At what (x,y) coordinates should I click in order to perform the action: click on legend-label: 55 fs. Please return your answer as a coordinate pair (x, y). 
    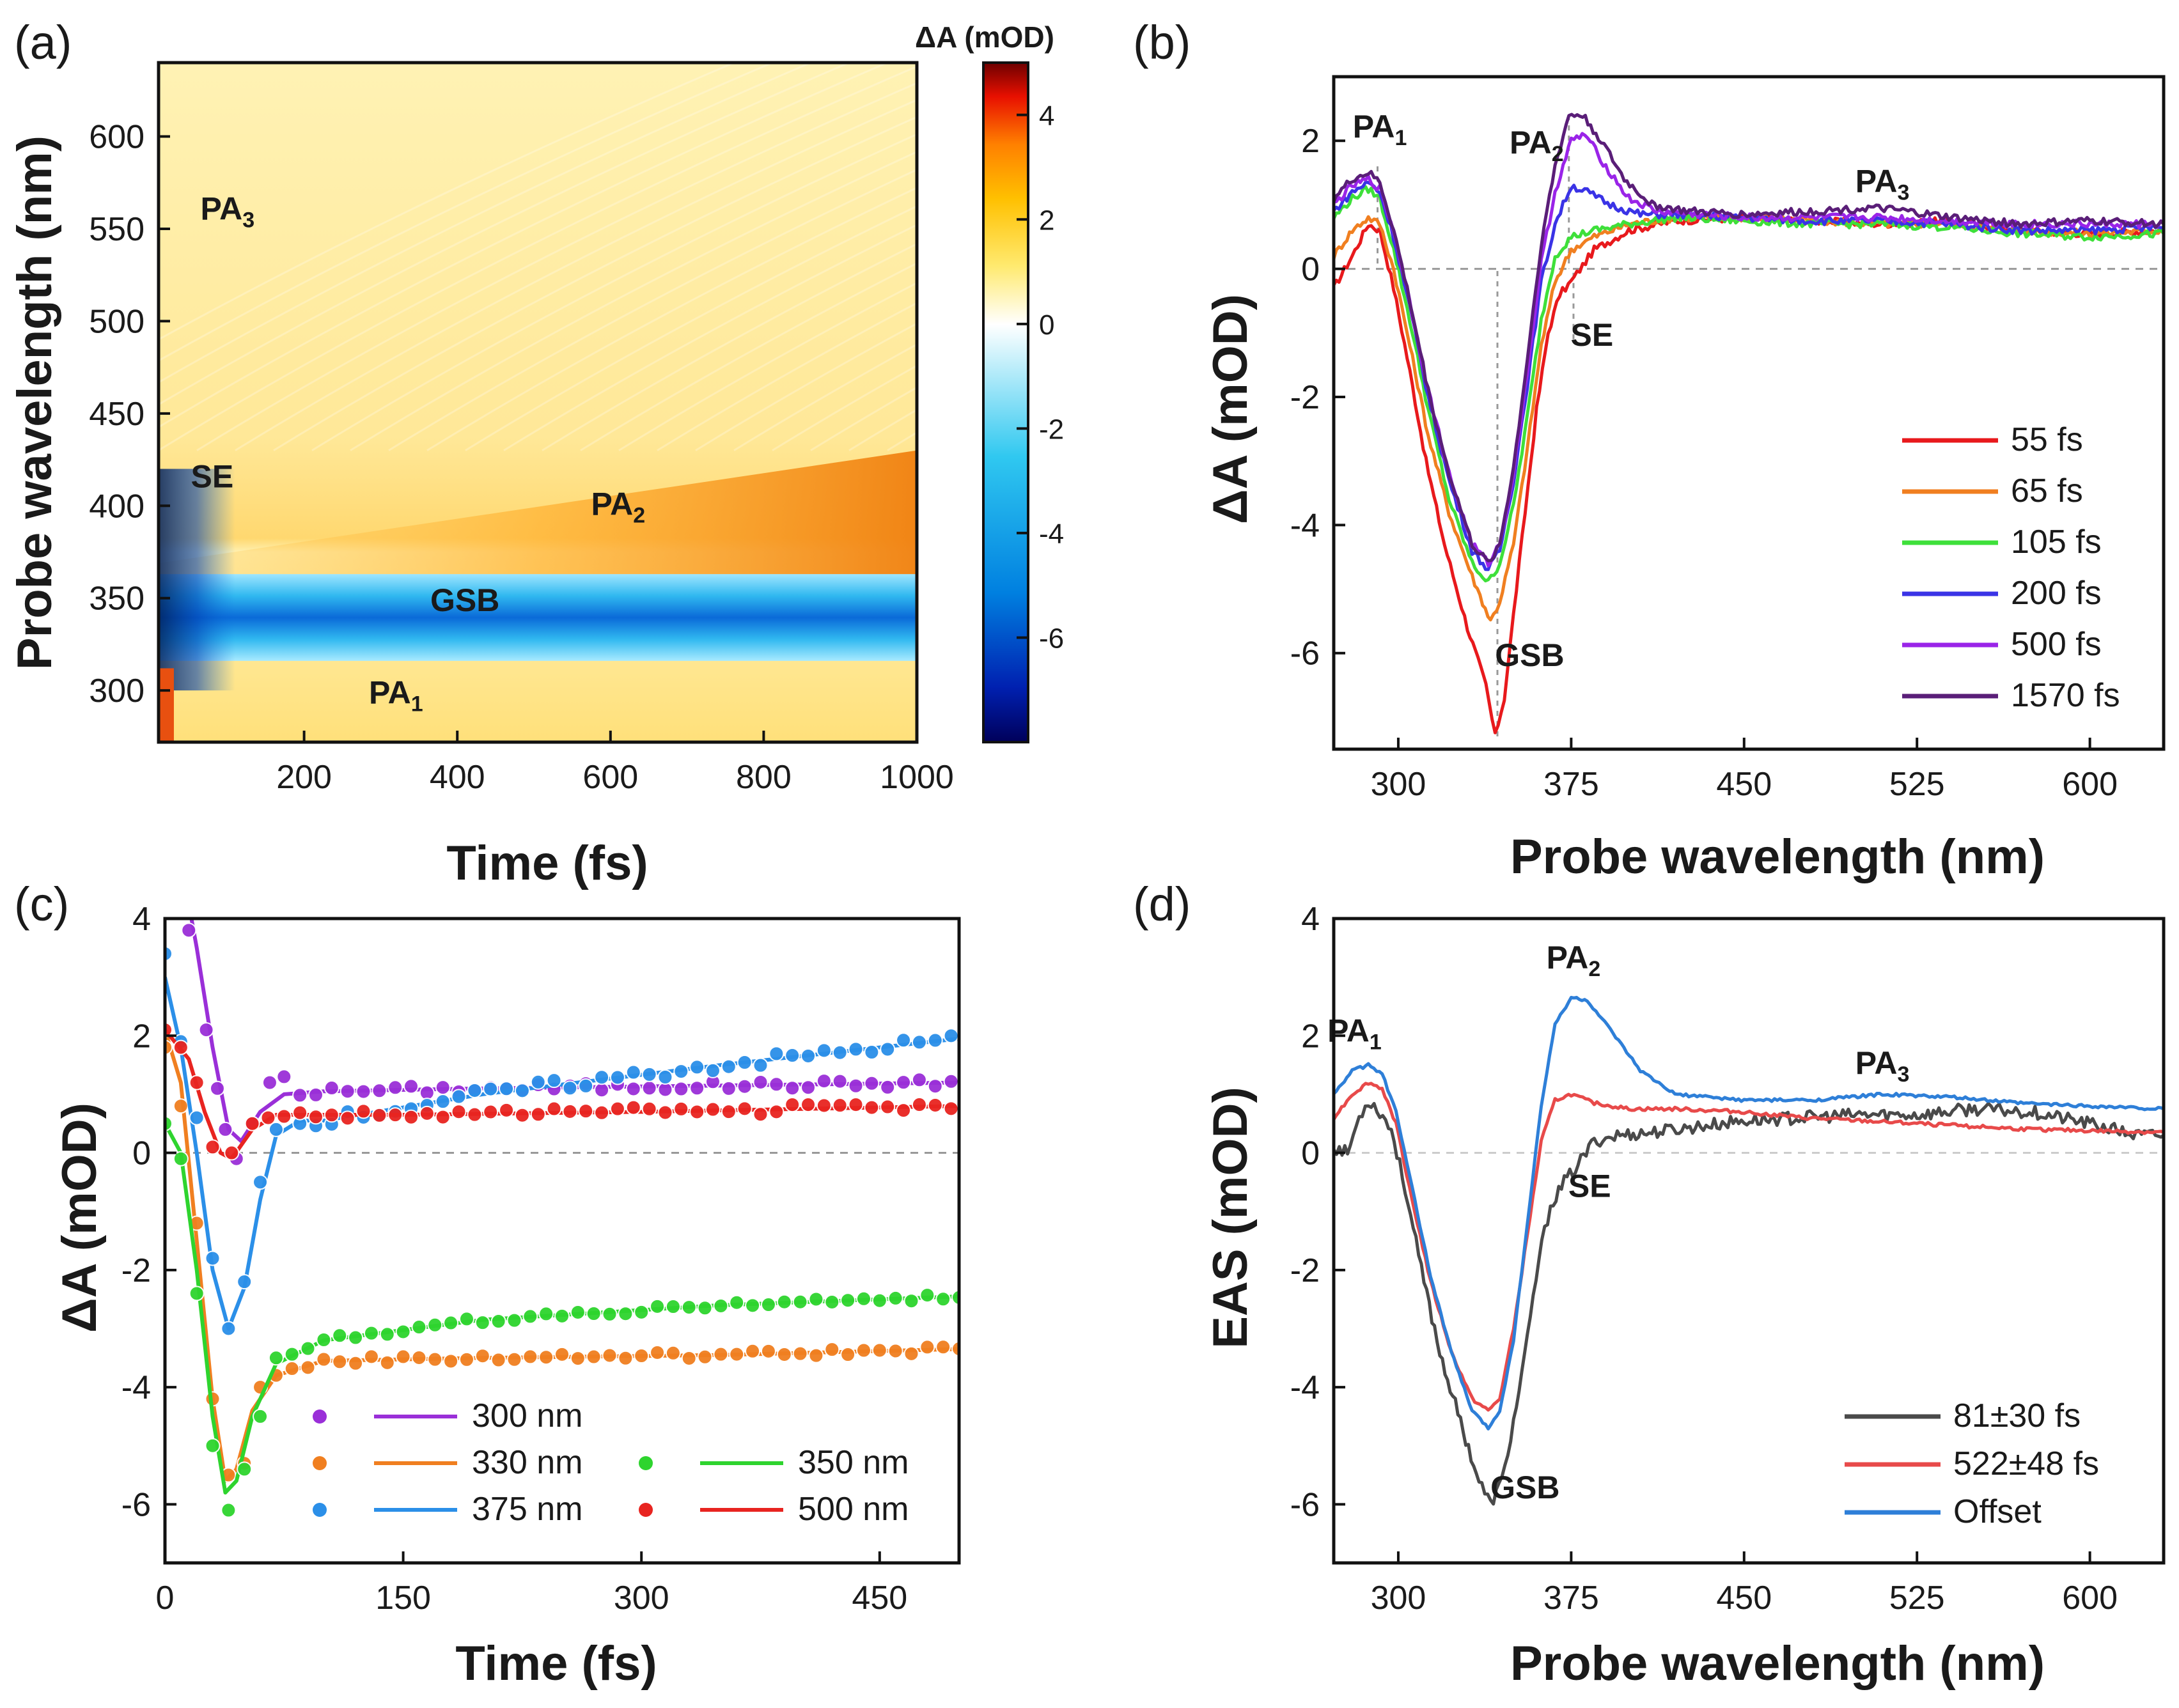
    Looking at the image, I should click on (2047, 439).